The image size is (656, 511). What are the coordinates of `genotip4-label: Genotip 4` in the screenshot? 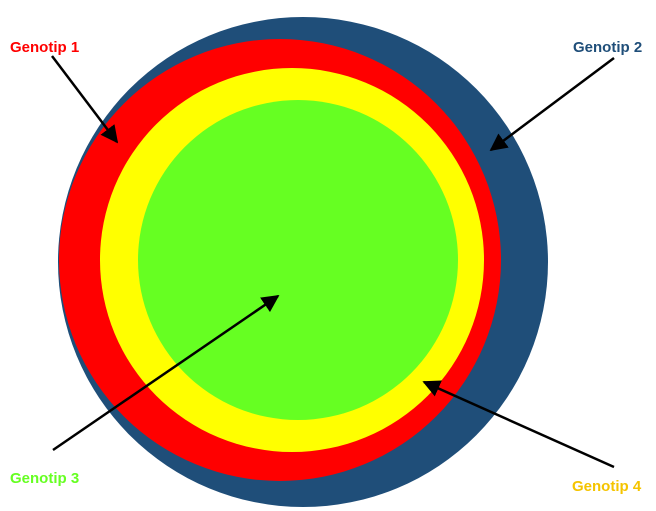 It's located at (607, 486).